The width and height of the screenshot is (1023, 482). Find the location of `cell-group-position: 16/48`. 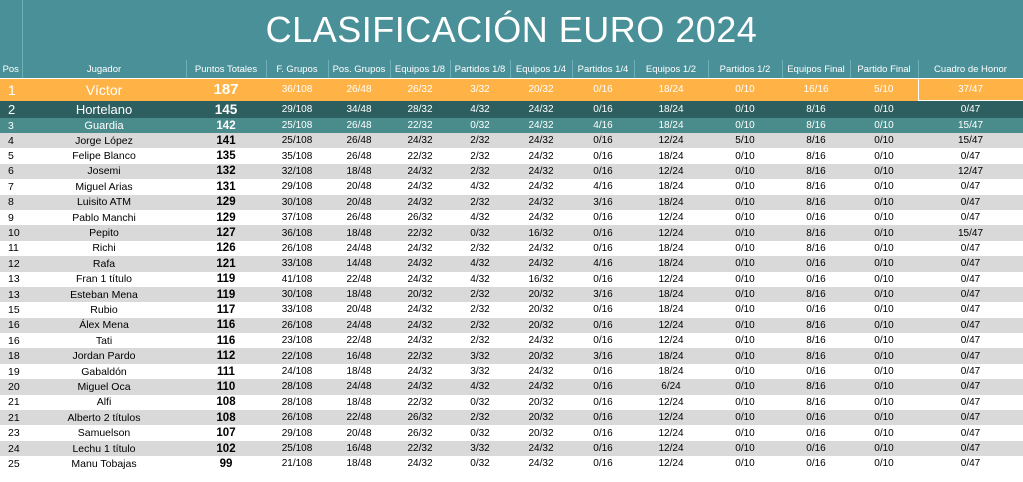

cell-group-position: 16/48 is located at coordinates (359, 356).